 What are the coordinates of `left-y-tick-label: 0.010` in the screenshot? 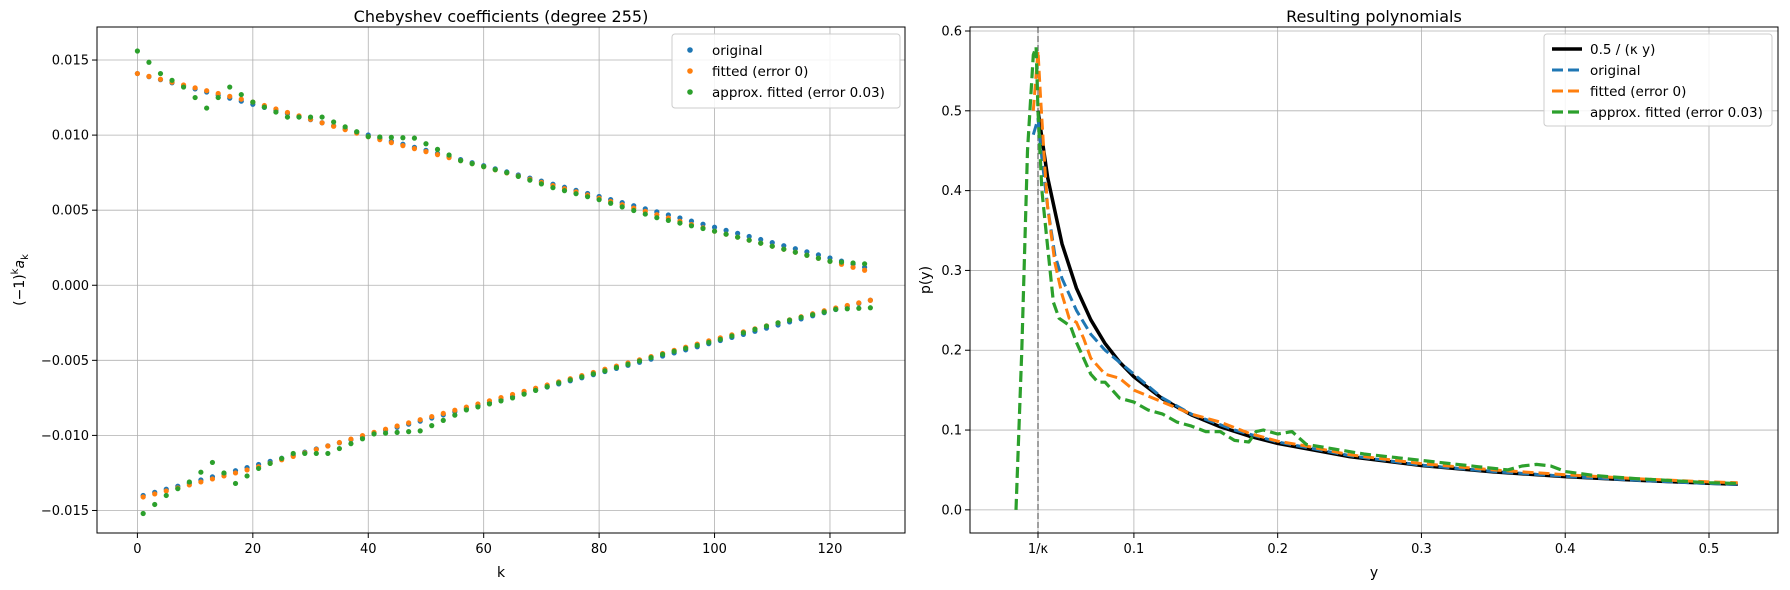 It's located at (70, 136).